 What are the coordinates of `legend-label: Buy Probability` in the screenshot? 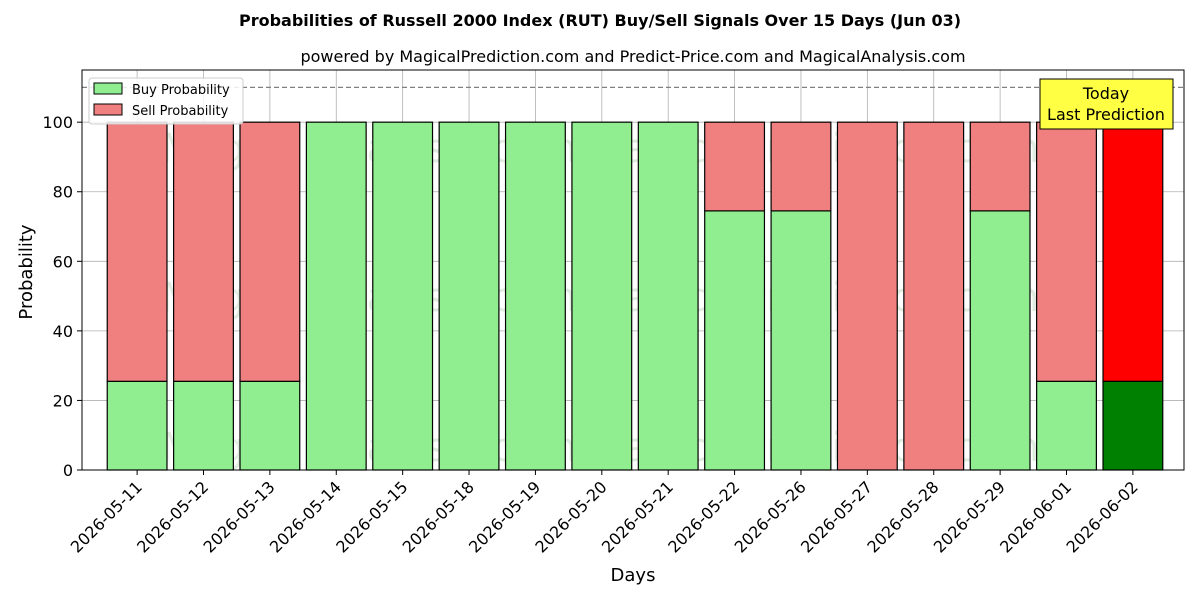 It's located at (181, 90).